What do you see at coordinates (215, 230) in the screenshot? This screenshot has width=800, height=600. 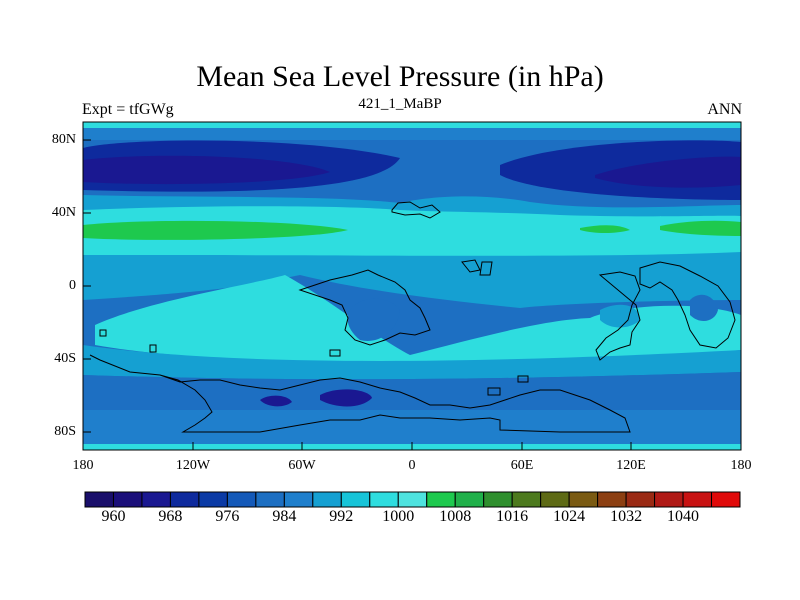 I see `subtropical-high-north-atlantic` at bounding box center [215, 230].